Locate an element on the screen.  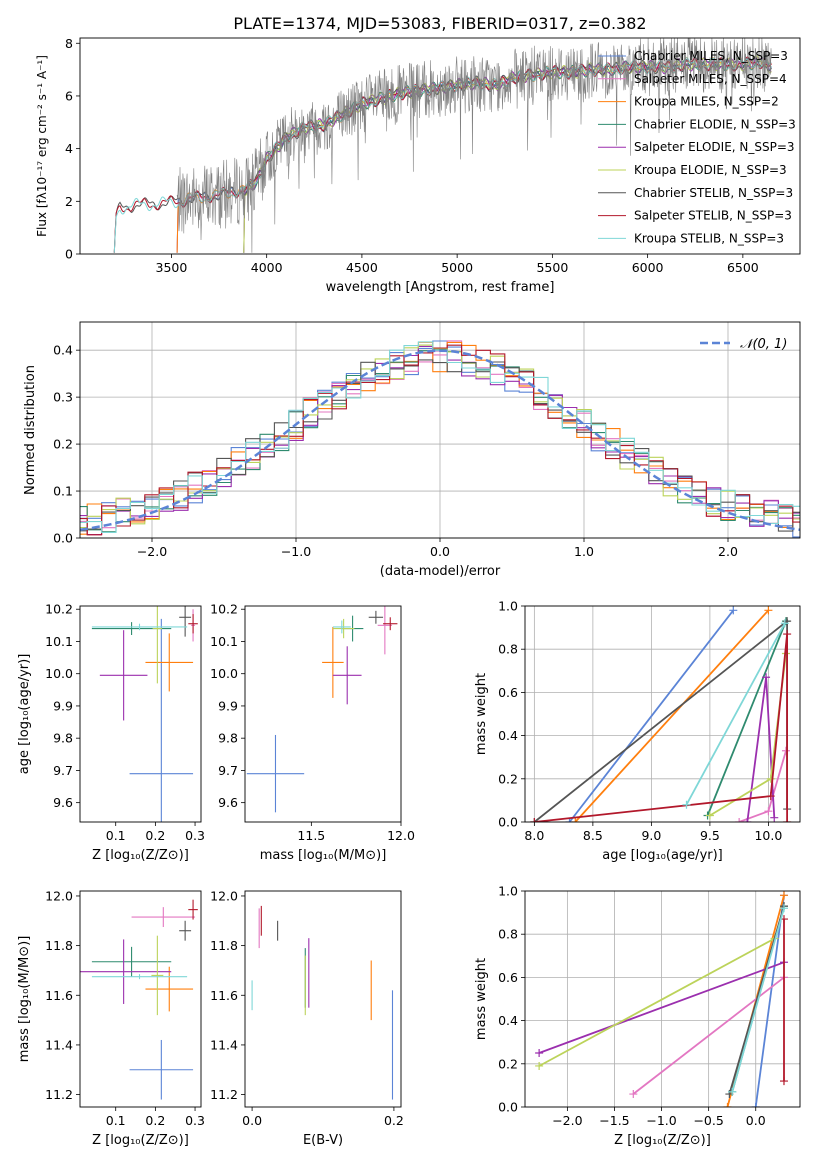
legend-entry: Kroupa ELODIE, N_SSP=3 is located at coordinates (710, 170).